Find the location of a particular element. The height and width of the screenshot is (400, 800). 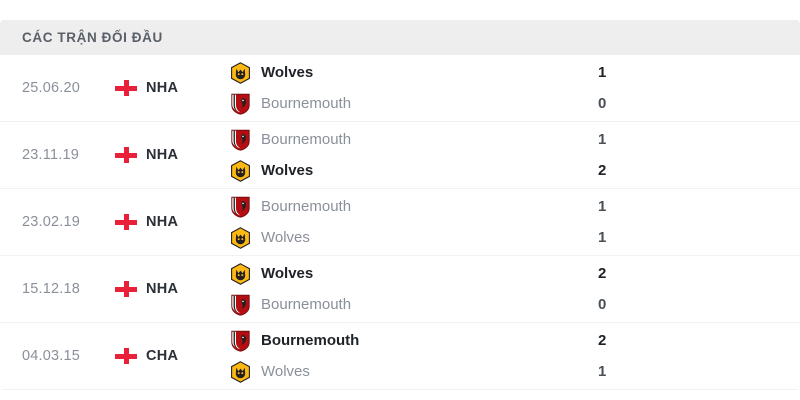

match-date: 04.03.15 is located at coordinates (51, 356).